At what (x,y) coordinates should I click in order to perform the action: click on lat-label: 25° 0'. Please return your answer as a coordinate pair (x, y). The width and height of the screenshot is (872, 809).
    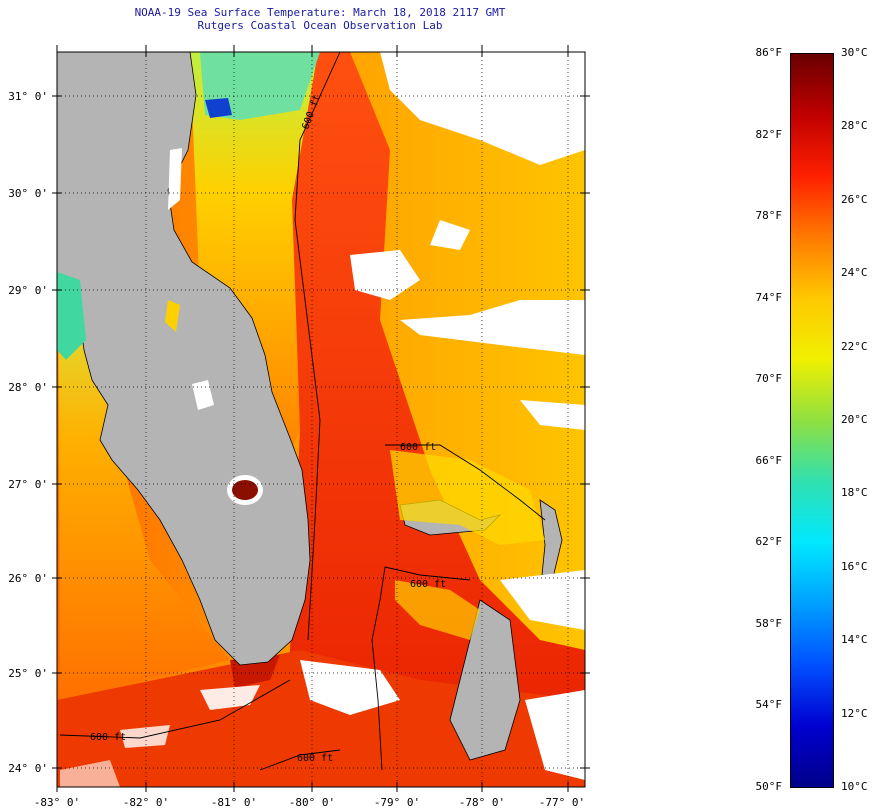
    Looking at the image, I should click on (28, 673).